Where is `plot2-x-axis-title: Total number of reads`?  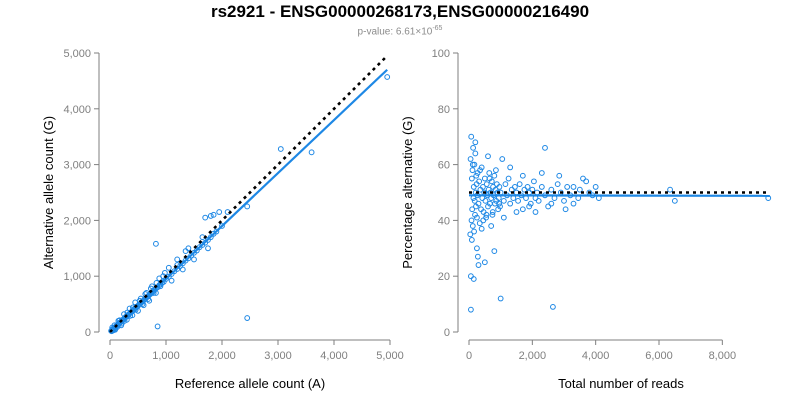
plot2-x-axis-title: Total number of reads is located at coordinates (621, 383).